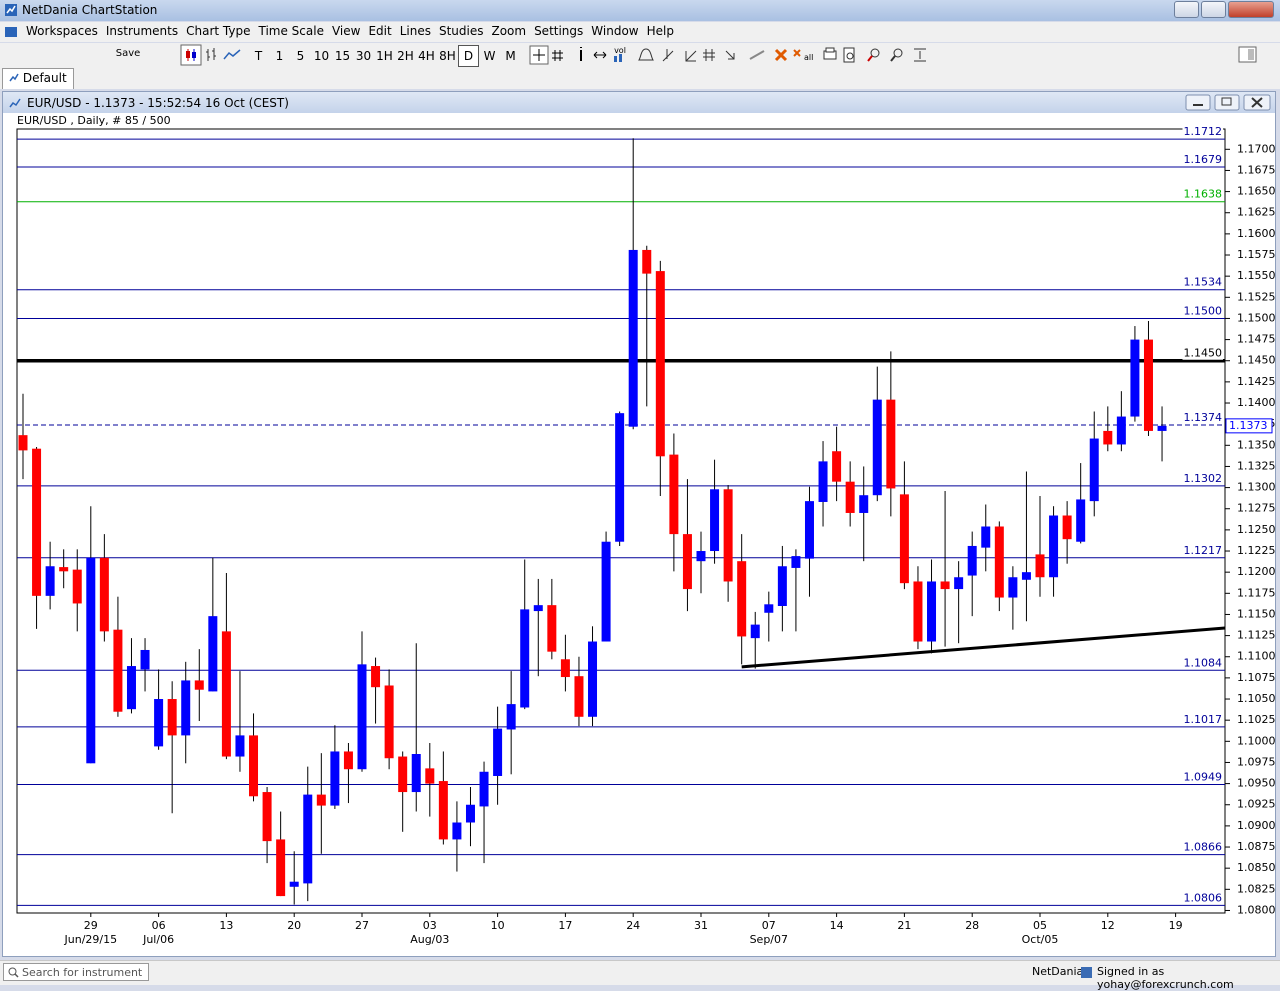 This screenshot has width=1280, height=991. Describe the element at coordinates (226, 925) in the screenshot. I see `x-tick-label: 13` at that location.